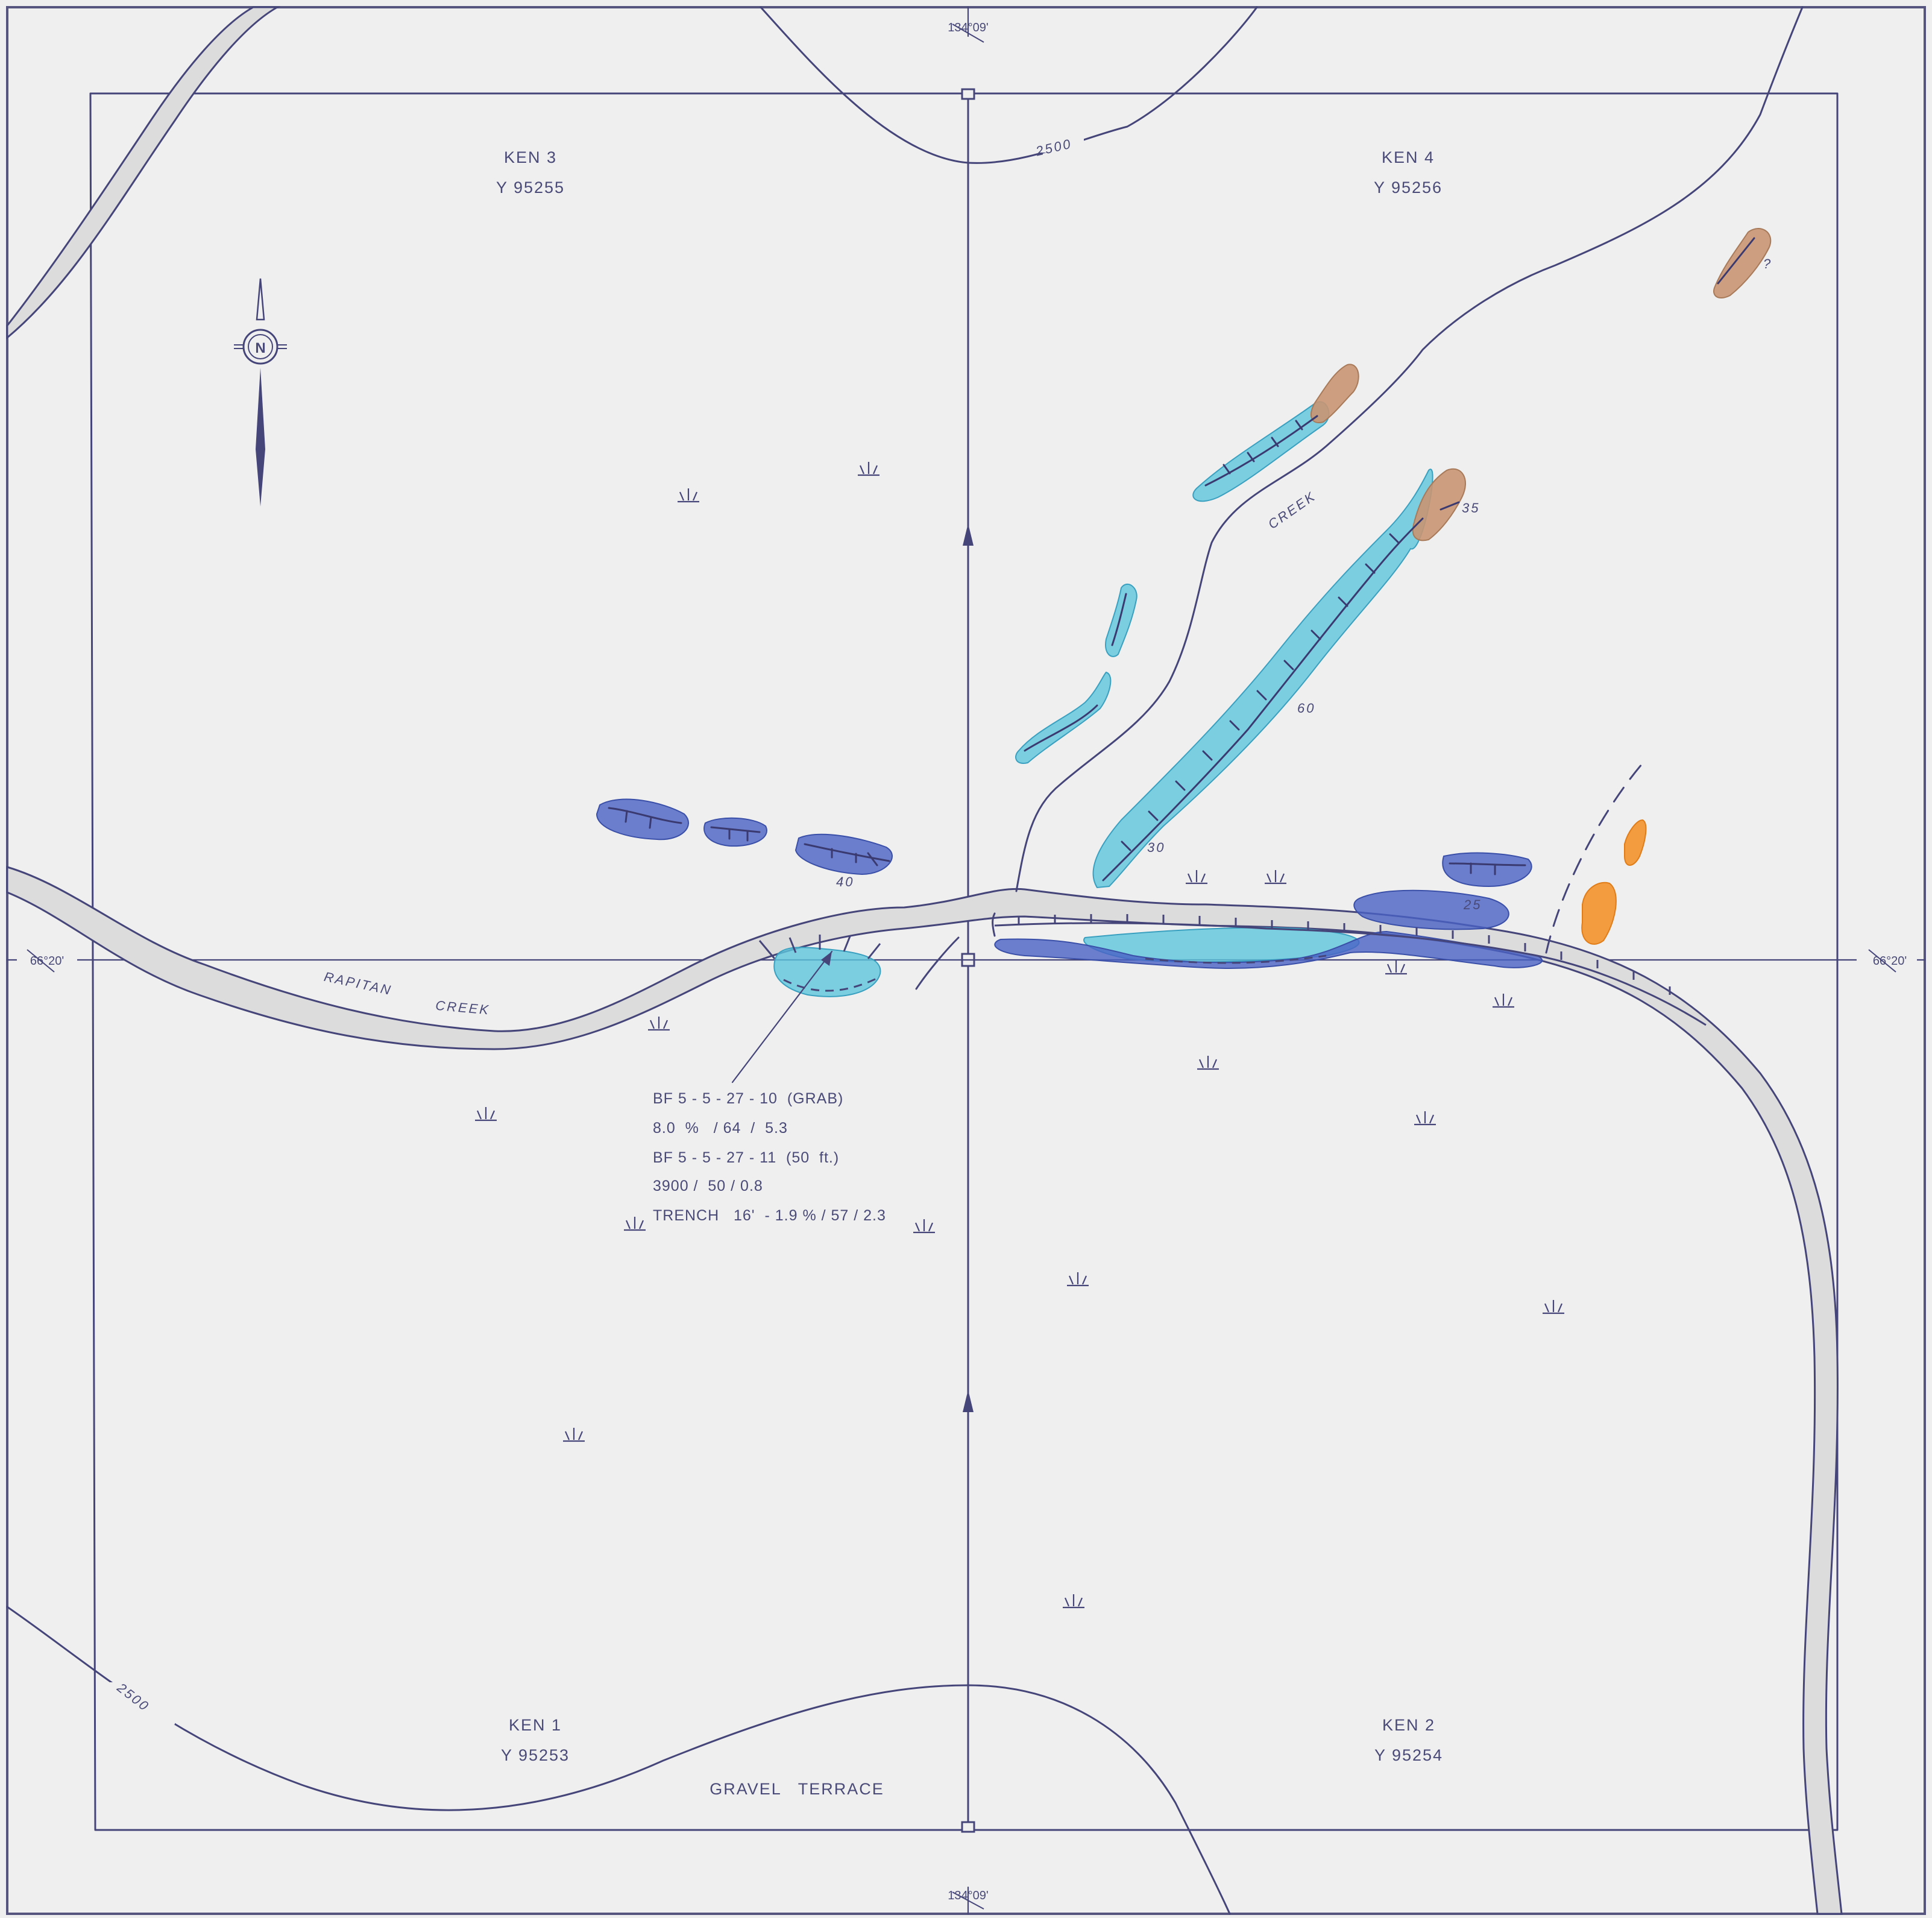  What do you see at coordinates (260, 348) in the screenshot?
I see `north-label: N` at bounding box center [260, 348].